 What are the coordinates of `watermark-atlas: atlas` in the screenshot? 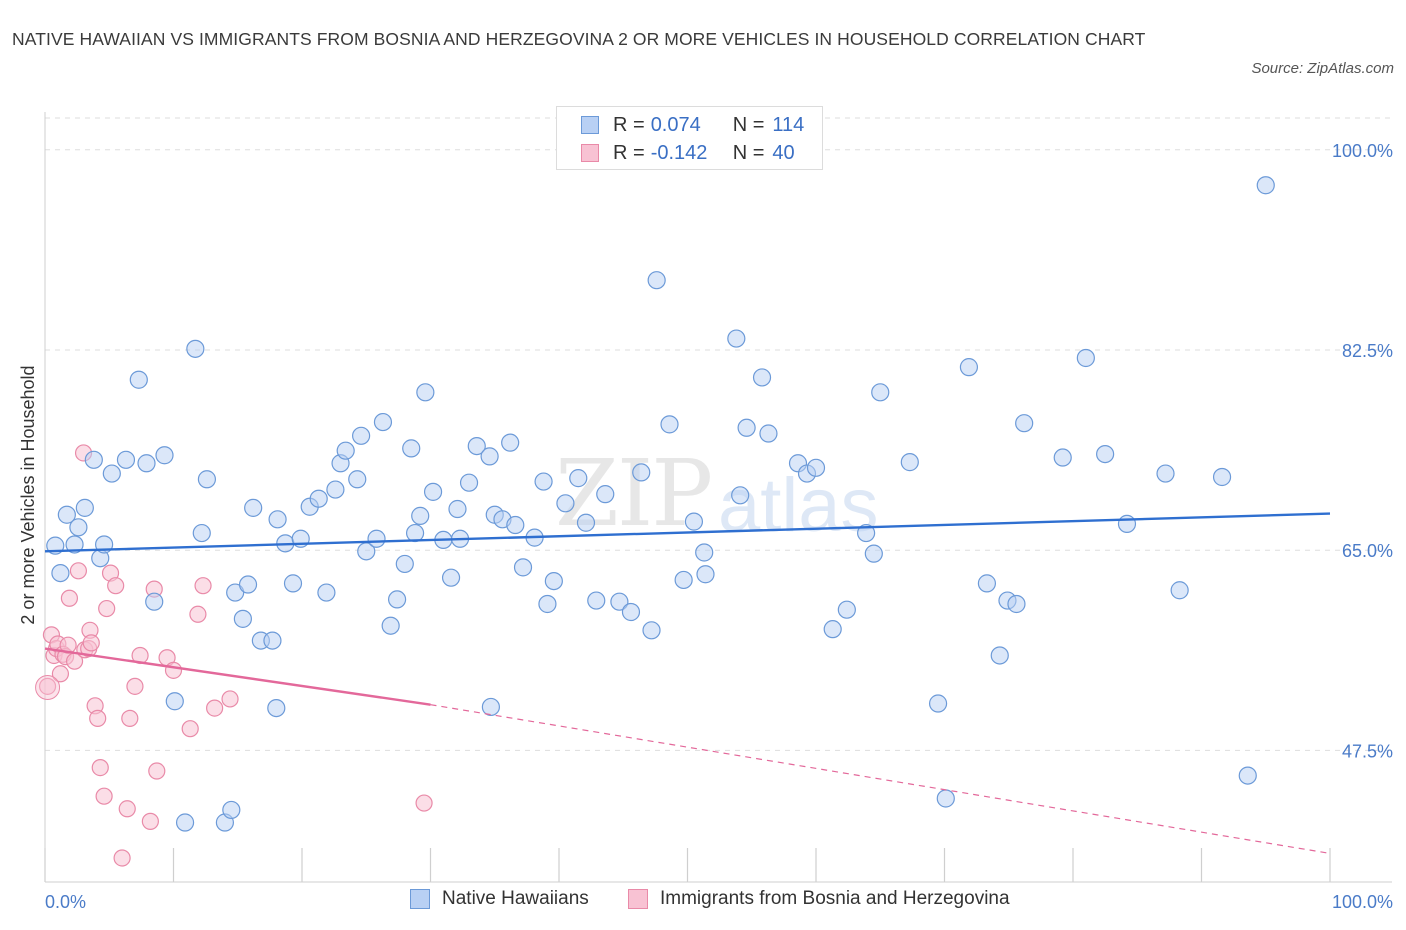 It's located at (798, 505).